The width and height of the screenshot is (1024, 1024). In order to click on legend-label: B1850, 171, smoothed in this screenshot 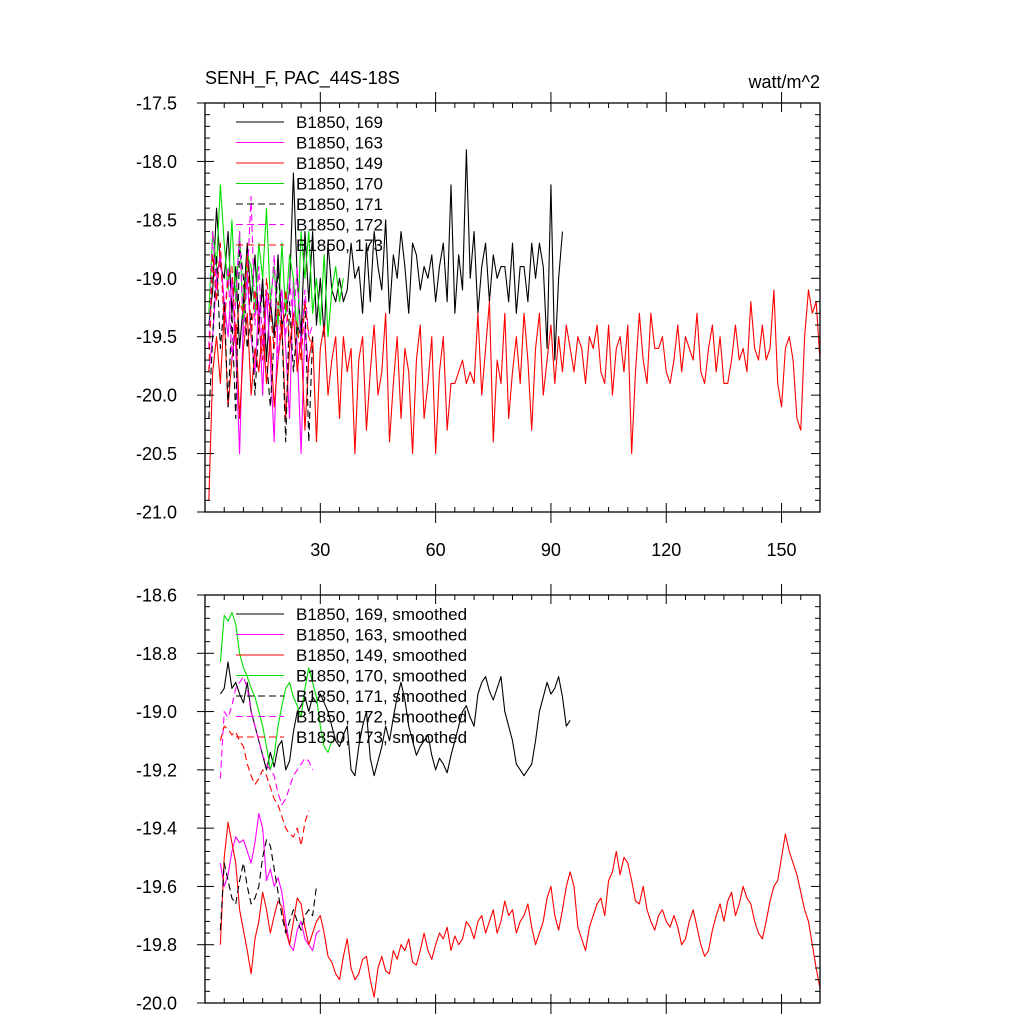, I will do `click(381, 696)`.